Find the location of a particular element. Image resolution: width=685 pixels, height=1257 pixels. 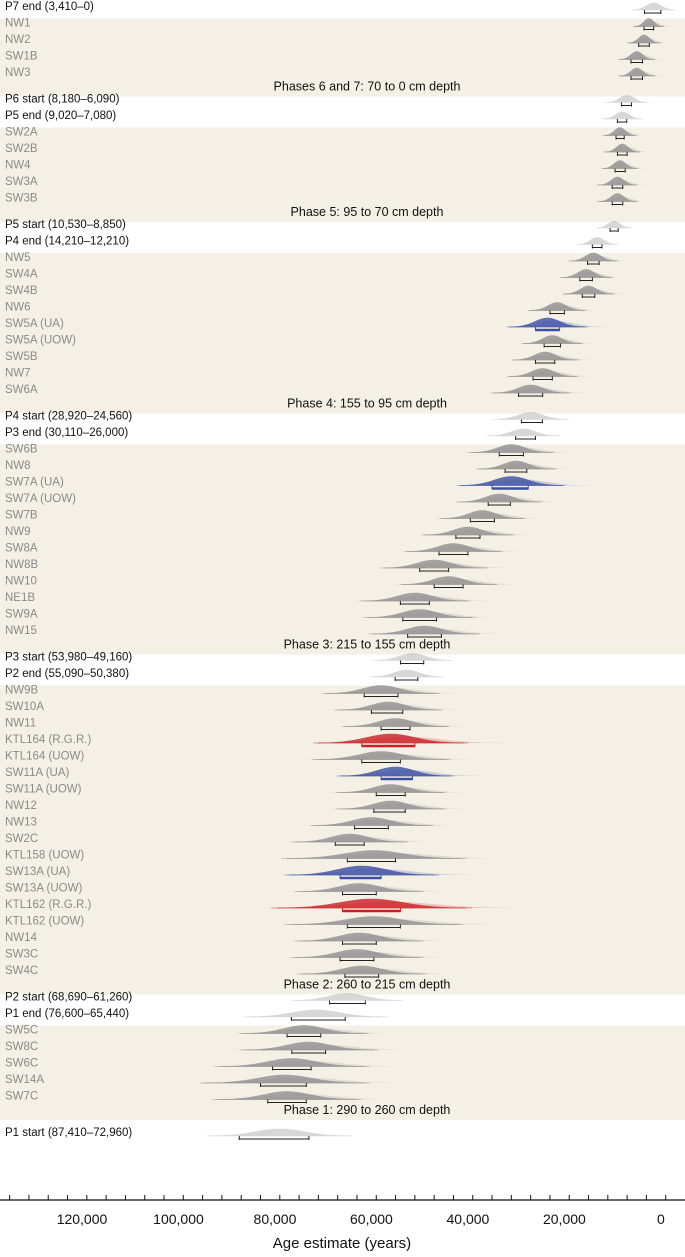

boundary-label: P3 start (53,980–49,160) is located at coordinates (68, 658).